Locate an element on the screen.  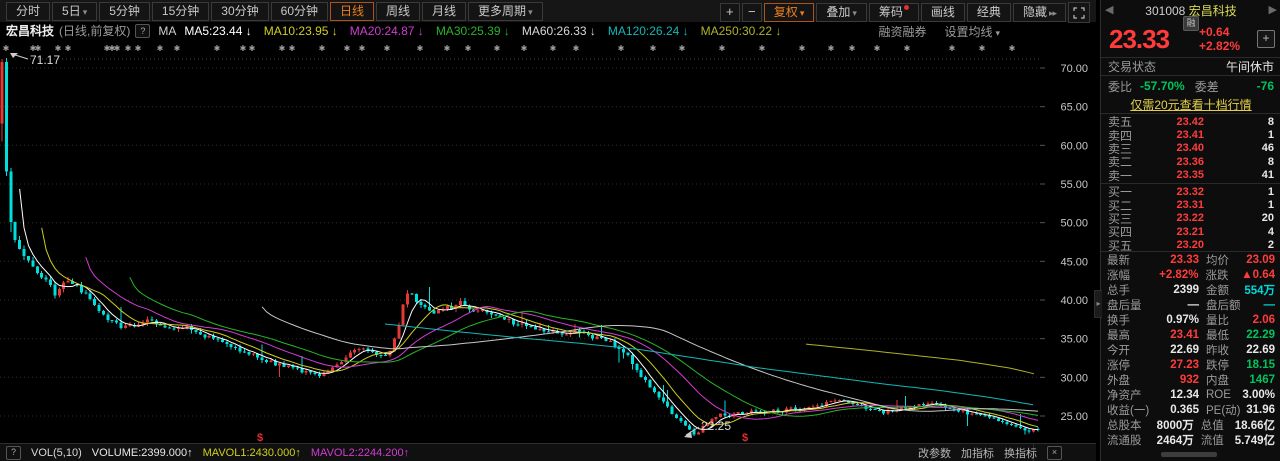
ma-value: MA250:30.22 ↓ is located at coordinates (741, 30).